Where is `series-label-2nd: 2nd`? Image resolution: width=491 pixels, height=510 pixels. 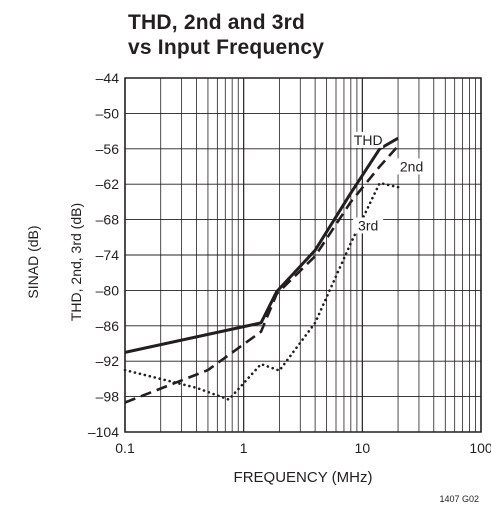 series-label-2nd: 2nd is located at coordinates (411, 166).